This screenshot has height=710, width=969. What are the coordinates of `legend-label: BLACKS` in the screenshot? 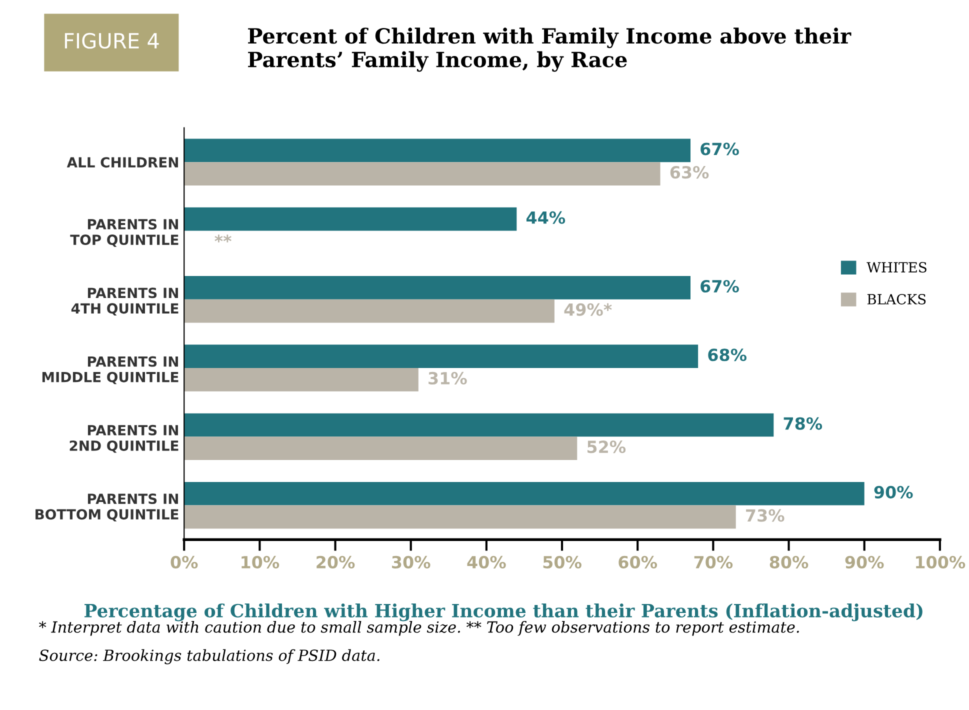 It's located at (896, 299).